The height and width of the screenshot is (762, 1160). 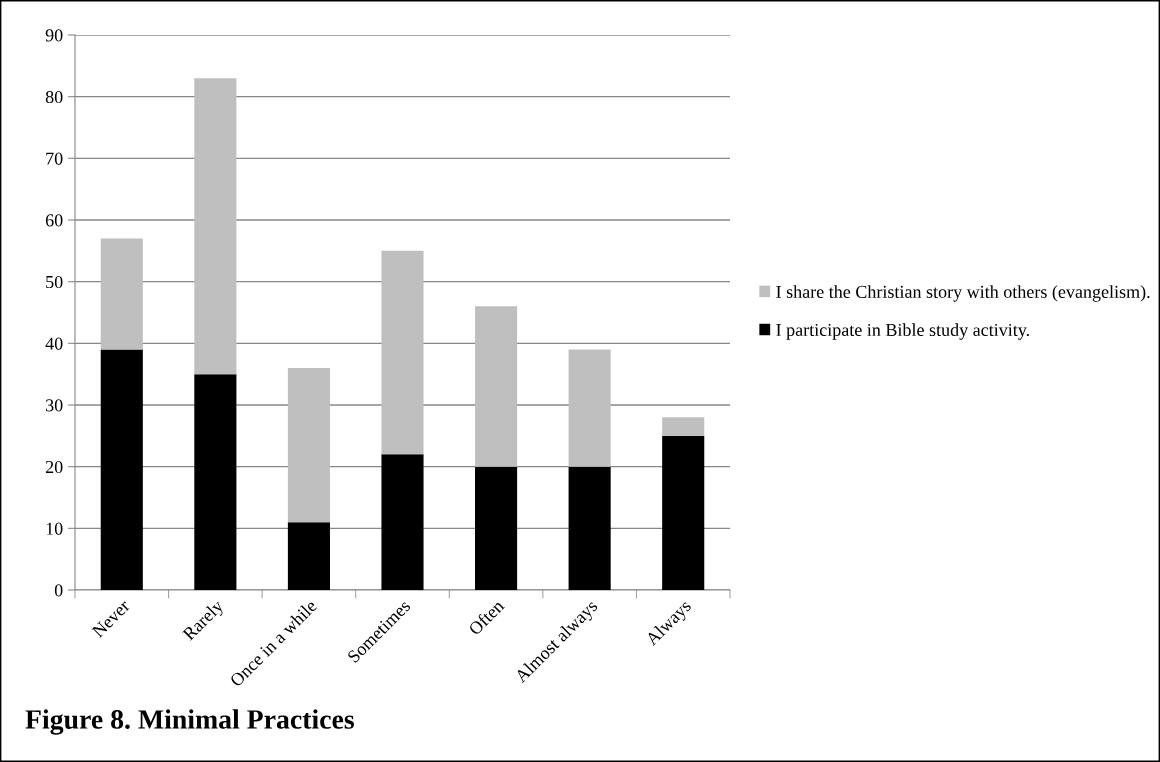 What do you see at coordinates (54, 35) in the screenshot?
I see `y-tick-label: 90` at bounding box center [54, 35].